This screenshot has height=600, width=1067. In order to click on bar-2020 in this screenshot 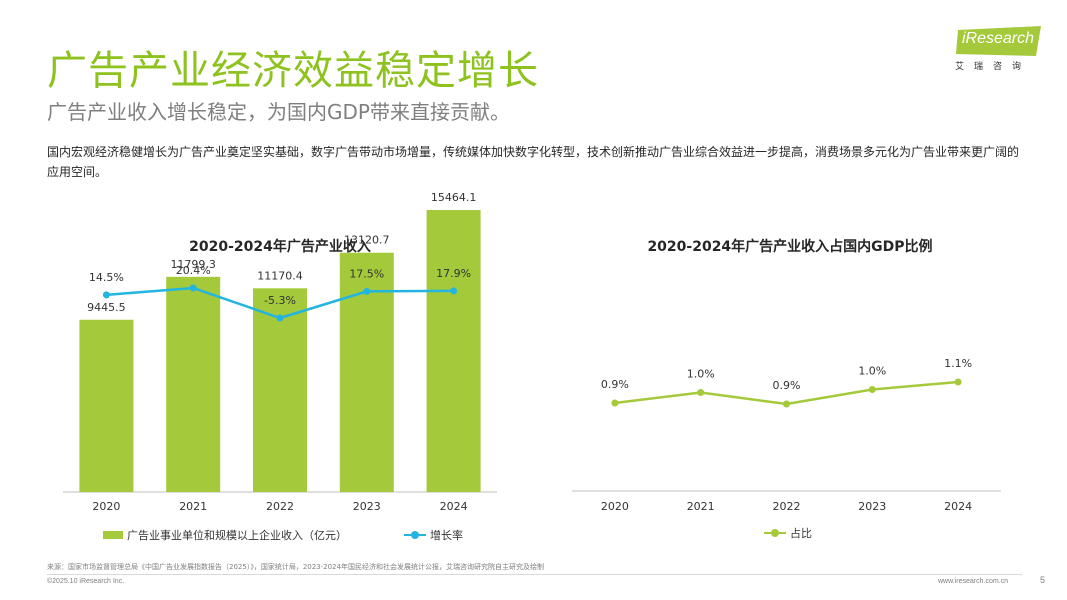, I will do `click(106, 405)`.